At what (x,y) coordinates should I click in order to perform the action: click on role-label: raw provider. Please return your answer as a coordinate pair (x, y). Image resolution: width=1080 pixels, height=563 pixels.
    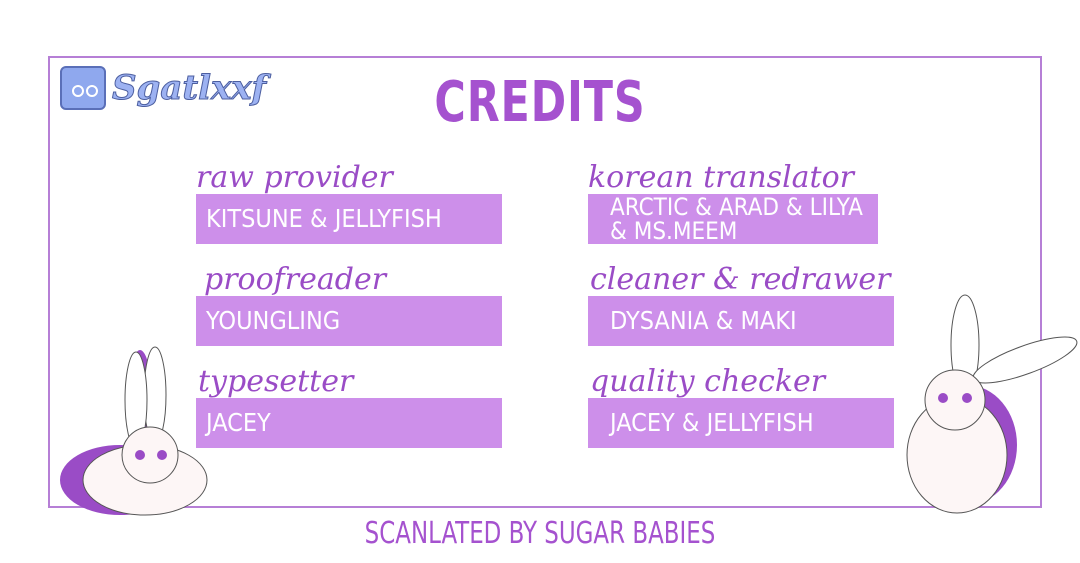
    Looking at the image, I should click on (294, 177).